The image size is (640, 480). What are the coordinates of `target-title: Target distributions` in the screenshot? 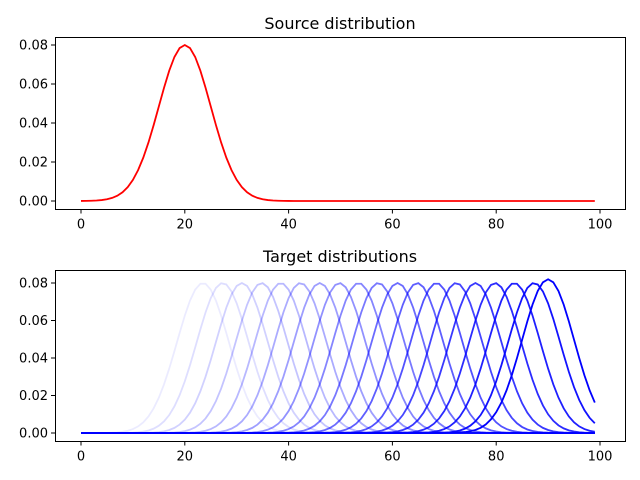 It's located at (339, 256).